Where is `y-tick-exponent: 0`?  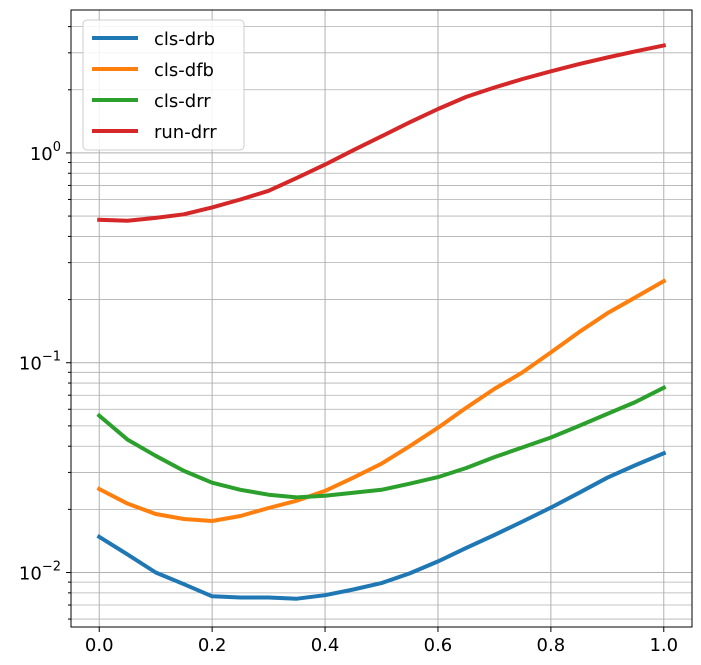 y-tick-exponent: 0 is located at coordinates (57, 147).